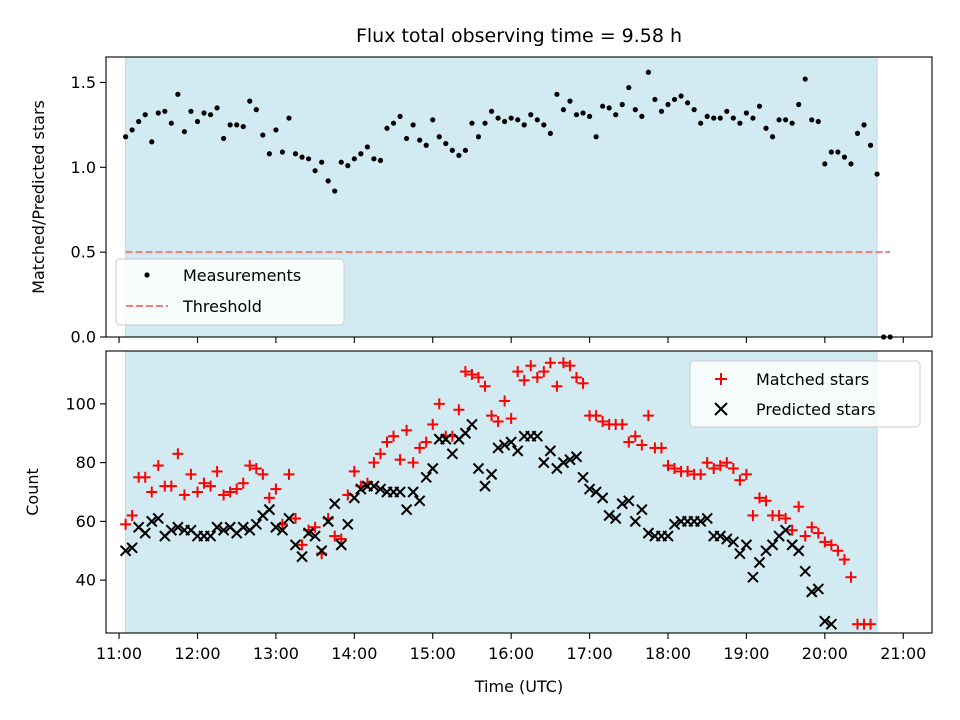 Image resolution: width=960 pixels, height=720 pixels. I want to click on x-tick-label: 19:00, so click(746, 653).